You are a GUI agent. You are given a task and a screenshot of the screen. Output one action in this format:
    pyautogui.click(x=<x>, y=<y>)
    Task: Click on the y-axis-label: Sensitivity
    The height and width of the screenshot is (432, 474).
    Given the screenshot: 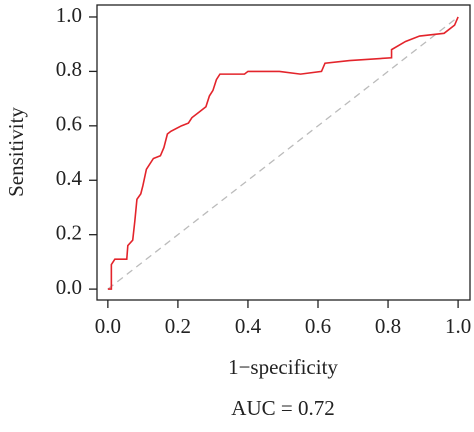 What is the action you would take?
    pyautogui.click(x=16, y=152)
    